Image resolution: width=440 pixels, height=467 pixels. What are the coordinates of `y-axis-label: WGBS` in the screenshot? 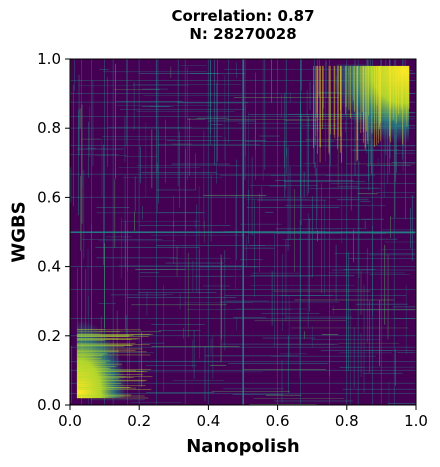 It's located at (19, 232).